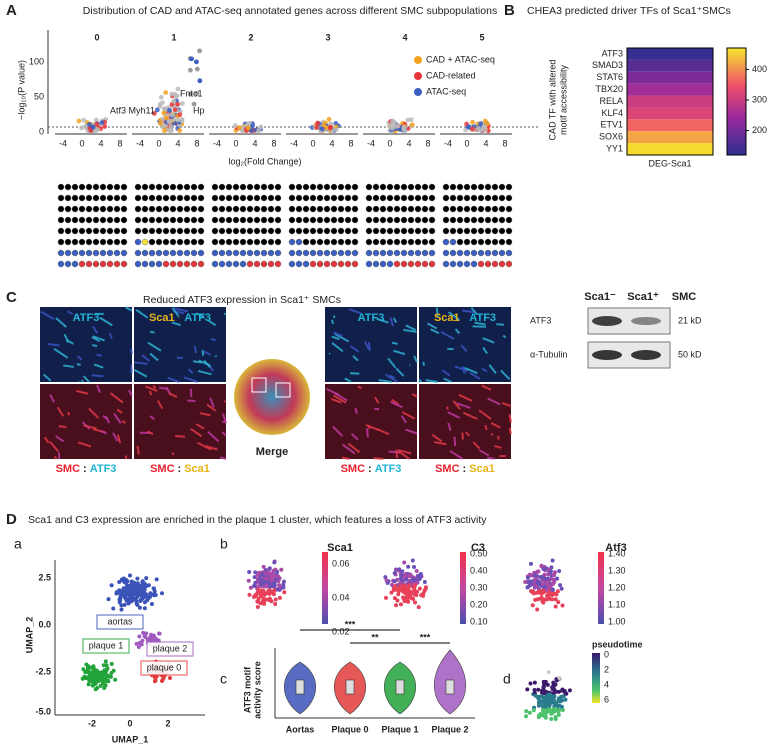  I want to click on blot-header: SMC, so click(684, 297).